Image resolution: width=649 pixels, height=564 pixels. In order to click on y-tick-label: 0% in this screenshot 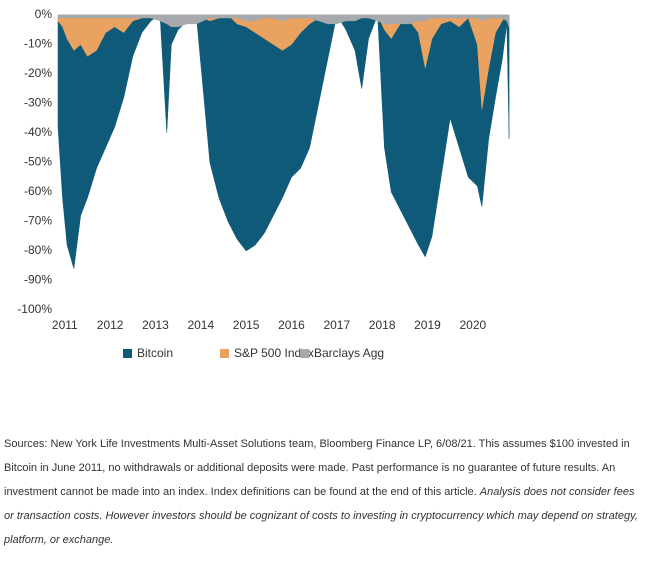, I will do `click(44, 14)`.